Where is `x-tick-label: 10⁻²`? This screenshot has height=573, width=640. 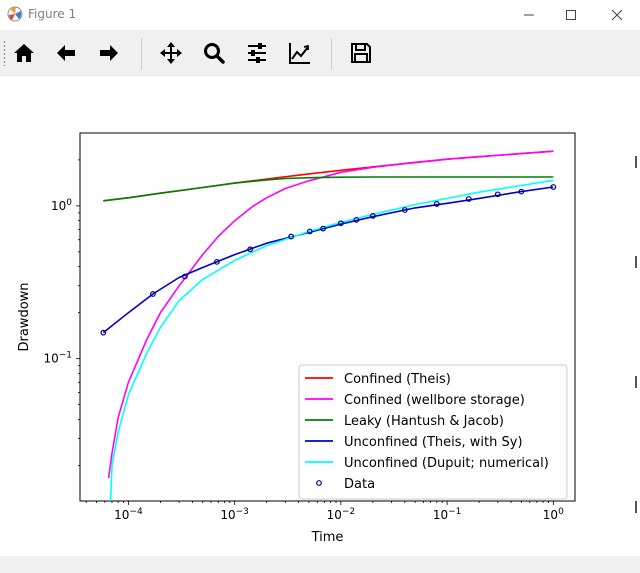 x-tick-label: 10⁻² is located at coordinates (341, 514).